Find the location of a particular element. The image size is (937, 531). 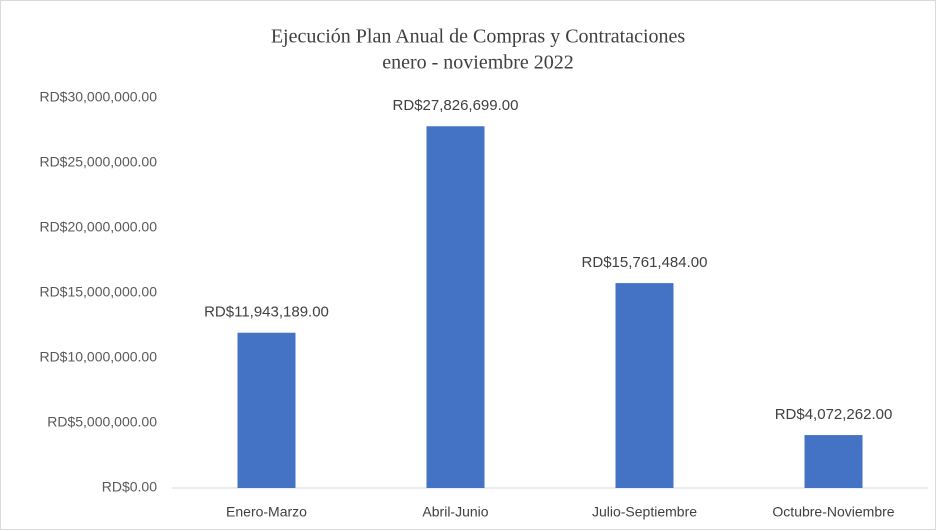

y-tick-label: RD$5,000,000.00 is located at coordinates (102, 422).